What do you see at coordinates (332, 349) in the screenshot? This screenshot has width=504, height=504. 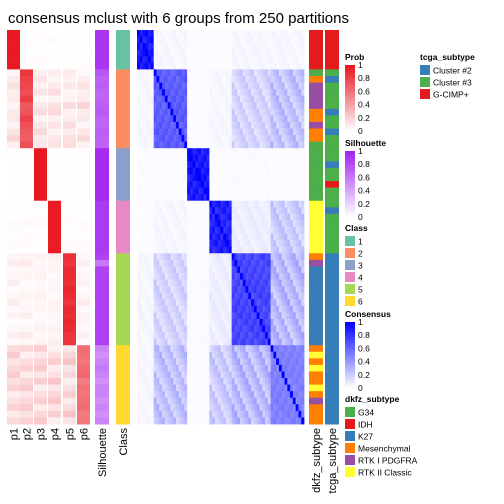 I see `tcga-subtype-cell` at bounding box center [332, 349].